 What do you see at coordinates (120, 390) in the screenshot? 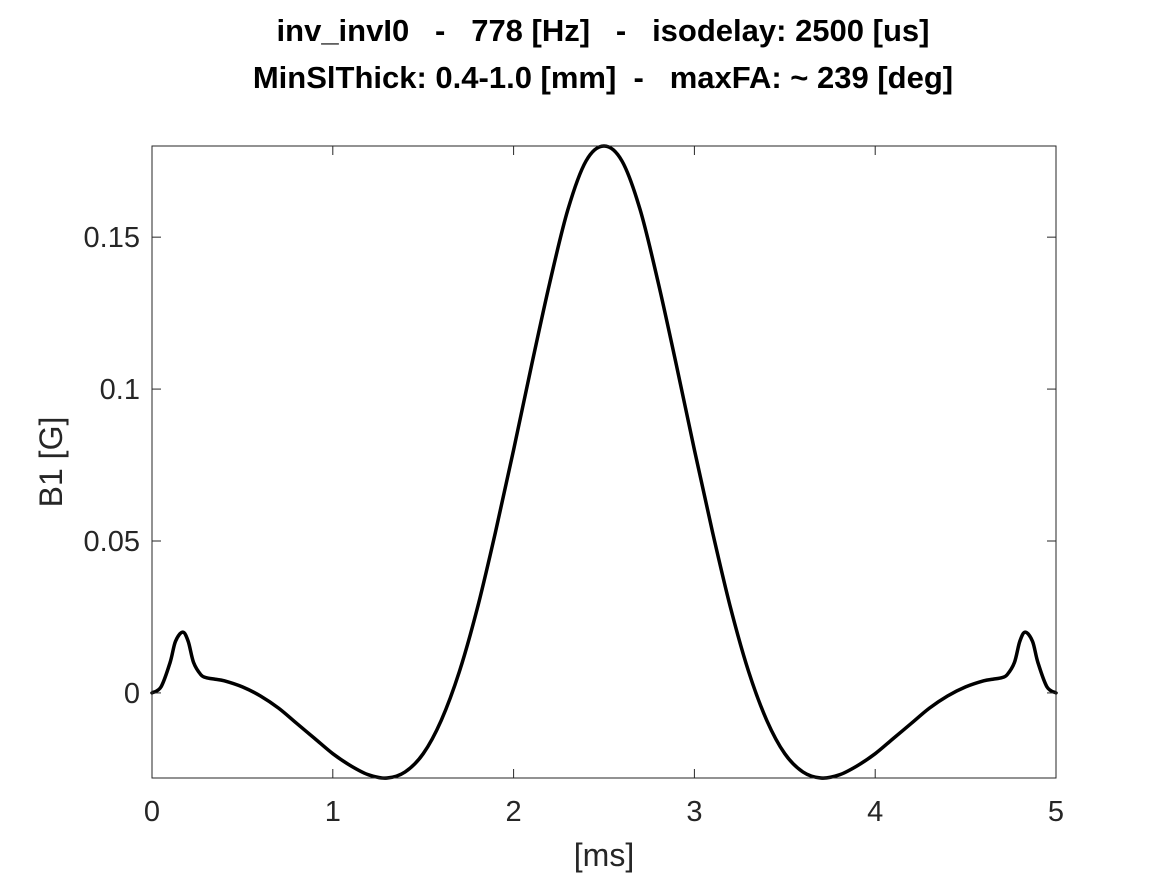
I see `y-tick-label: 0.1` at bounding box center [120, 390].